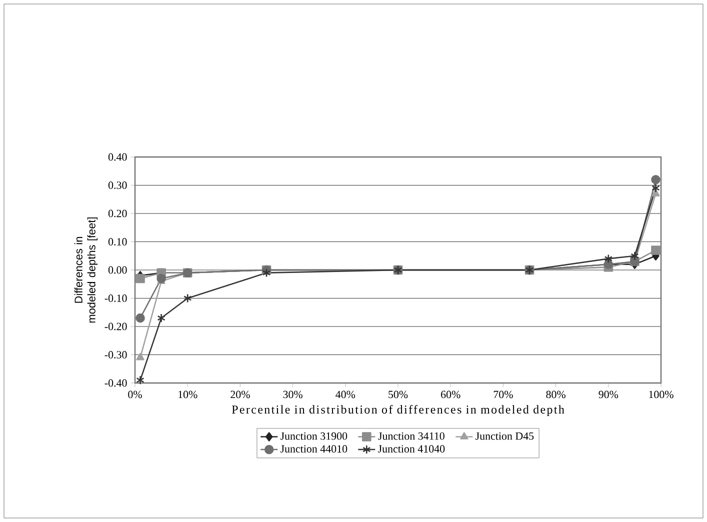 This screenshot has height=522, width=707. What do you see at coordinates (115, 383) in the screenshot?
I see `y-tick-label: -0.40` at bounding box center [115, 383].